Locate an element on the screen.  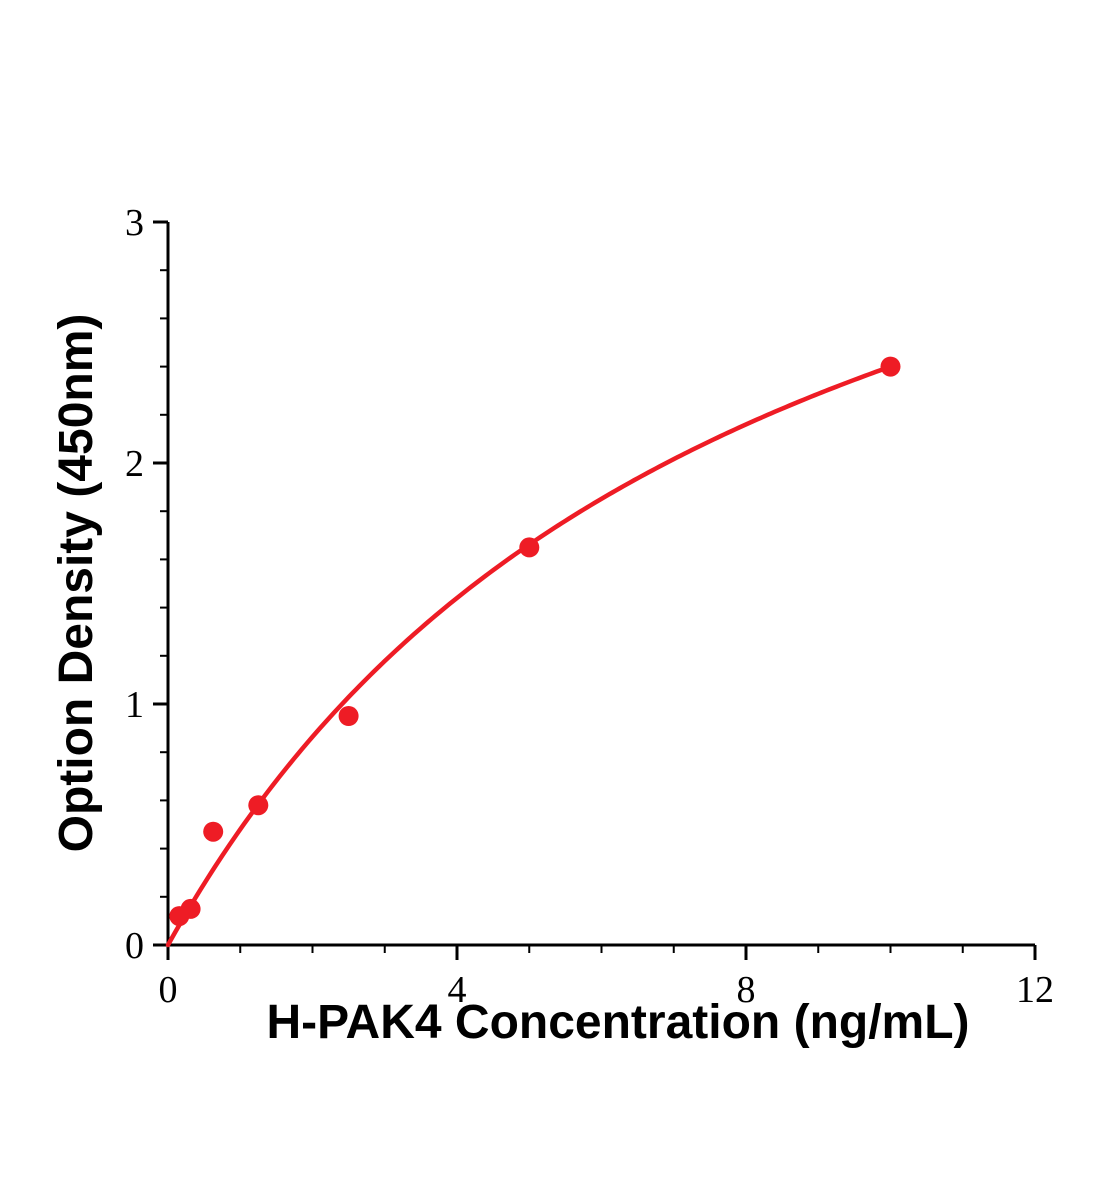
x-axis-title: H-PAK4 Concentration (ng/mL) is located at coordinates (617, 1022).